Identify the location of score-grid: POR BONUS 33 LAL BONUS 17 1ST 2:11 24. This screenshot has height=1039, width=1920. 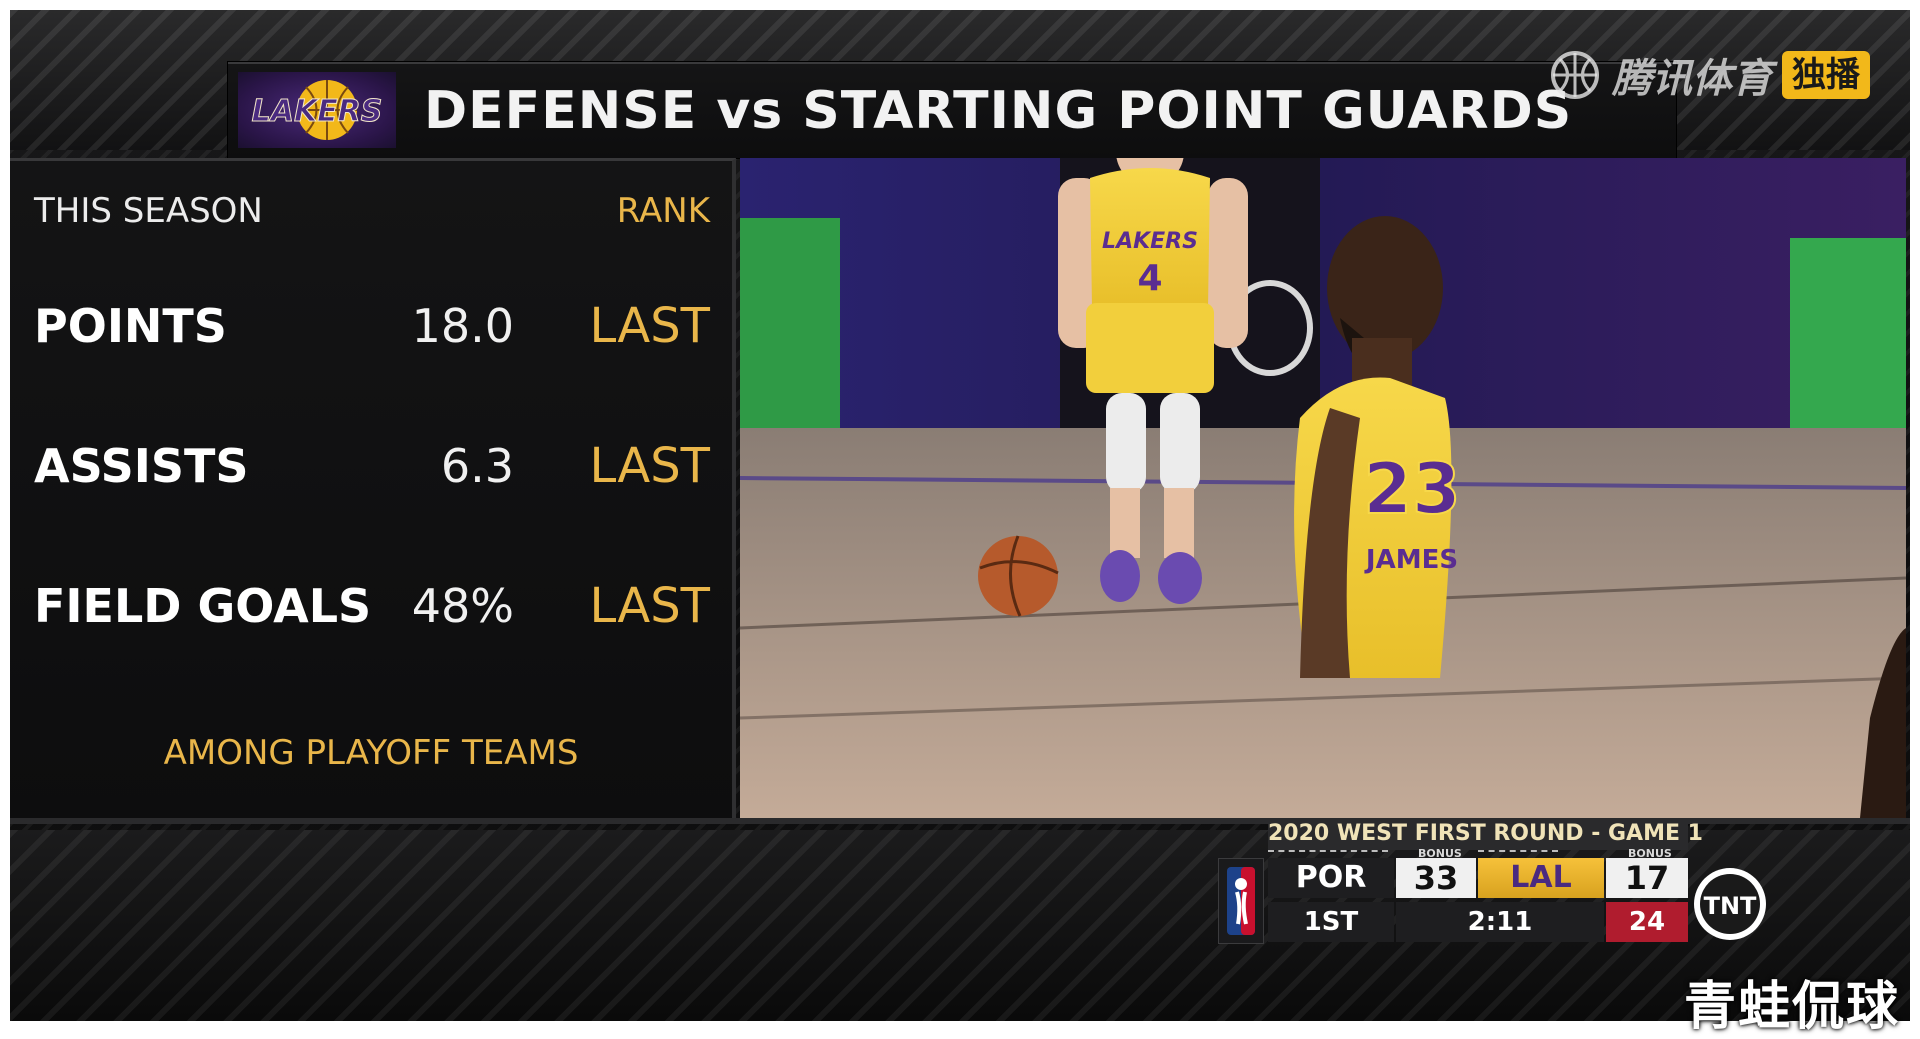
(1478, 895).